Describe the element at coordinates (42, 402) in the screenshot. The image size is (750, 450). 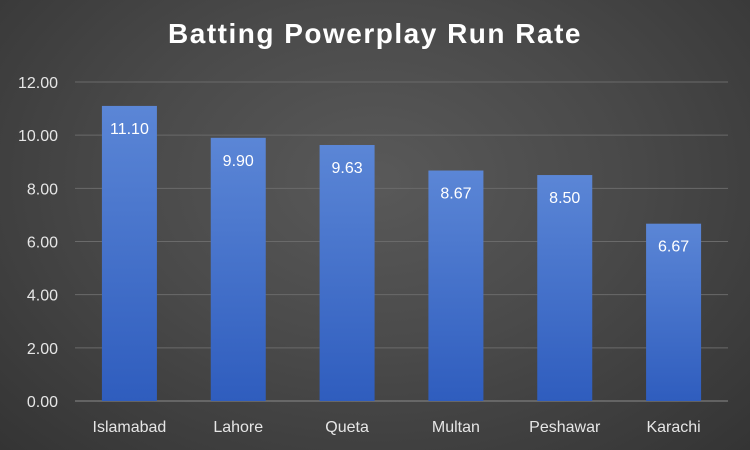
I see `y-tick-label: 0.00` at that location.